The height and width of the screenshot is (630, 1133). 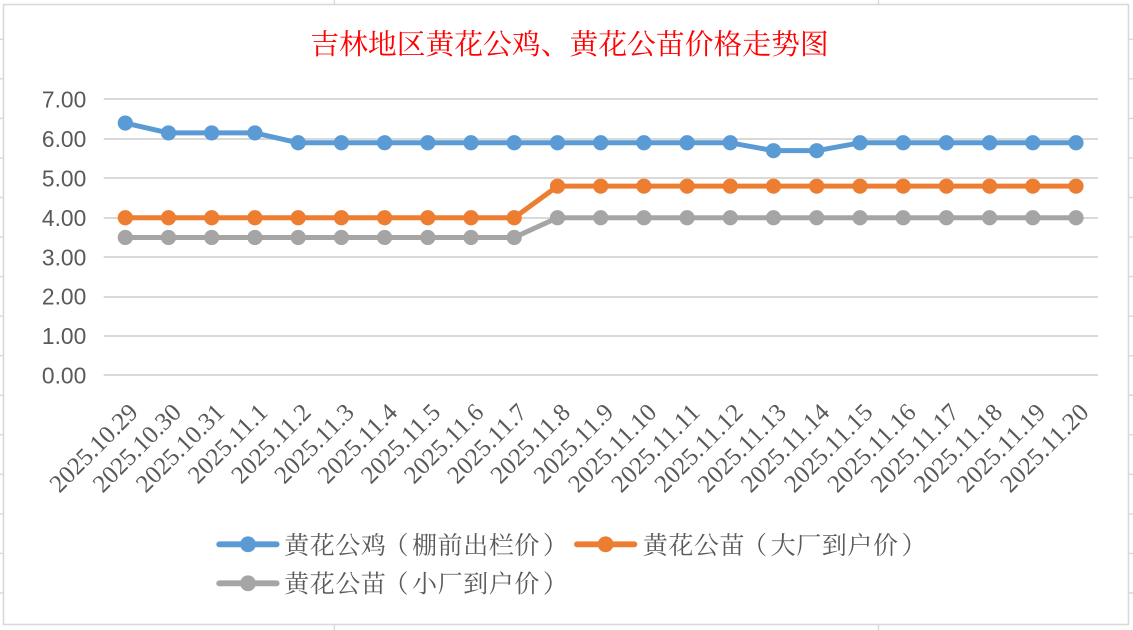 What do you see at coordinates (64, 376) in the screenshot?
I see `svg-text: 0.00` at bounding box center [64, 376].